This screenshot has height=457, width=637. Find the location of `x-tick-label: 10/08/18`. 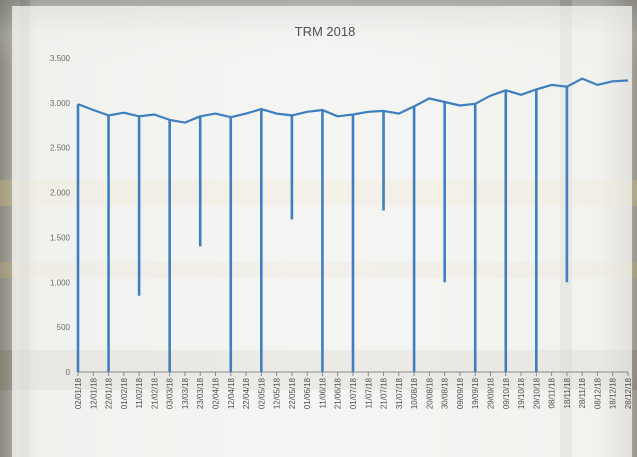

x-tick-label: 10/08/18 is located at coordinates (414, 393).